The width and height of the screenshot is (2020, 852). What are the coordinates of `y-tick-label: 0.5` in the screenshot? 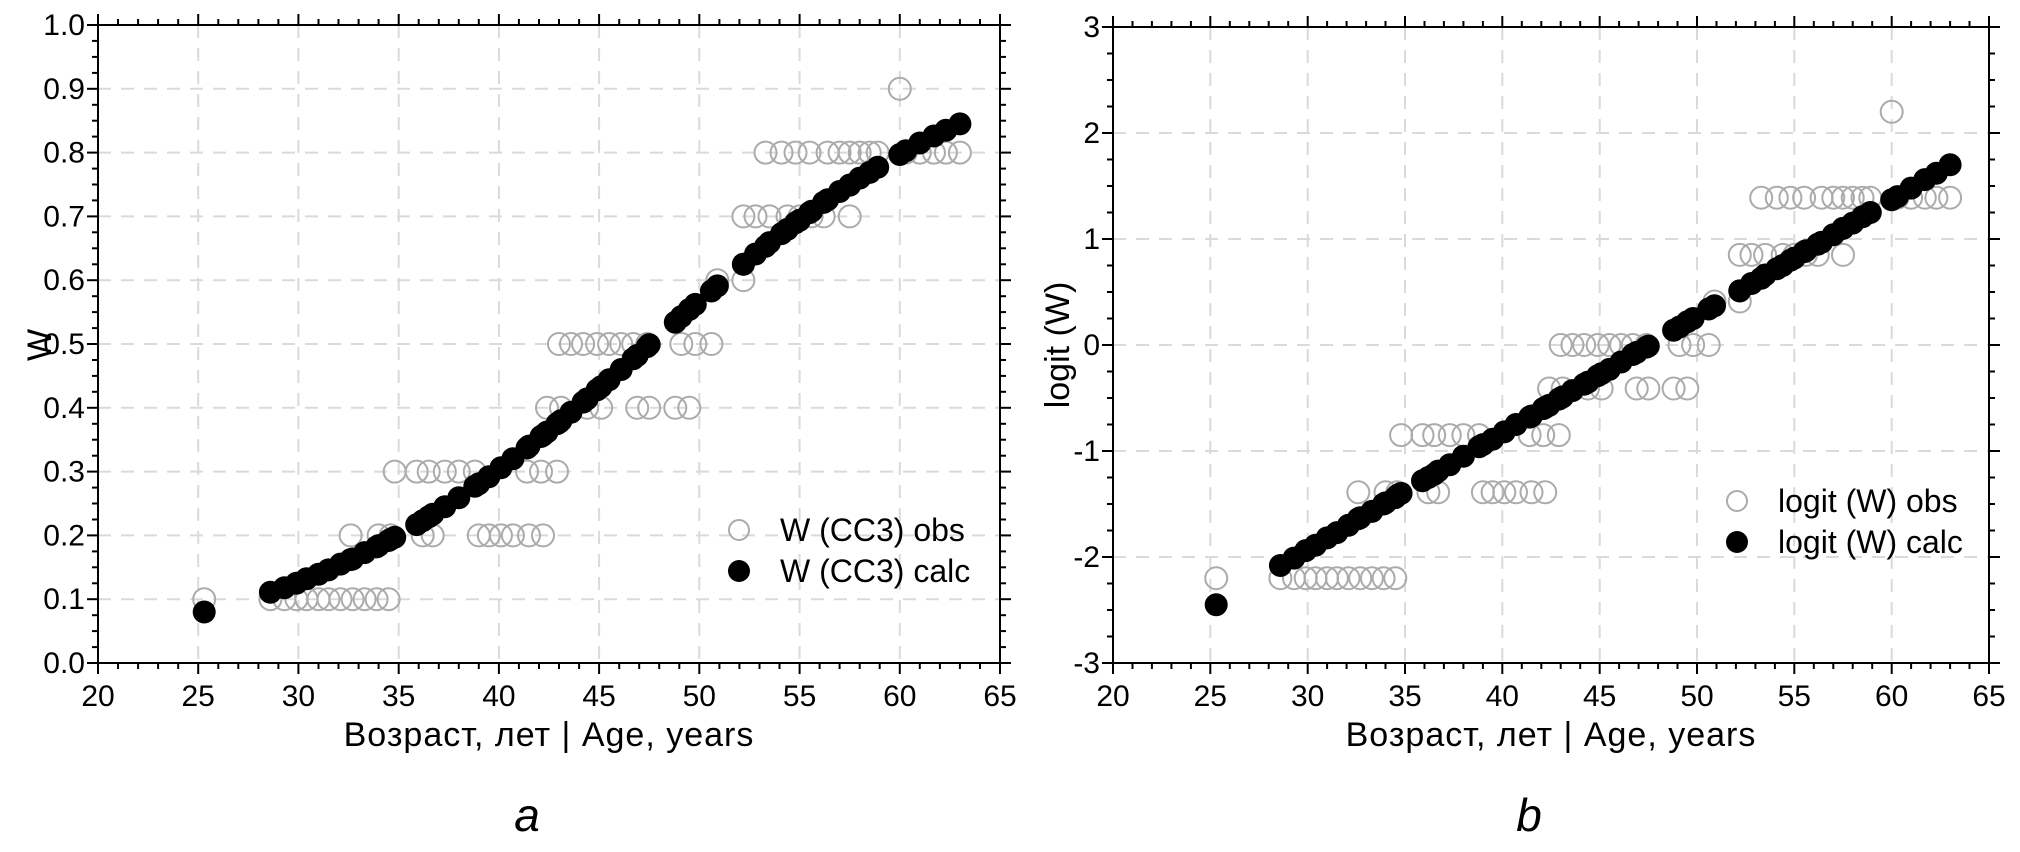 It's located at (64, 344).